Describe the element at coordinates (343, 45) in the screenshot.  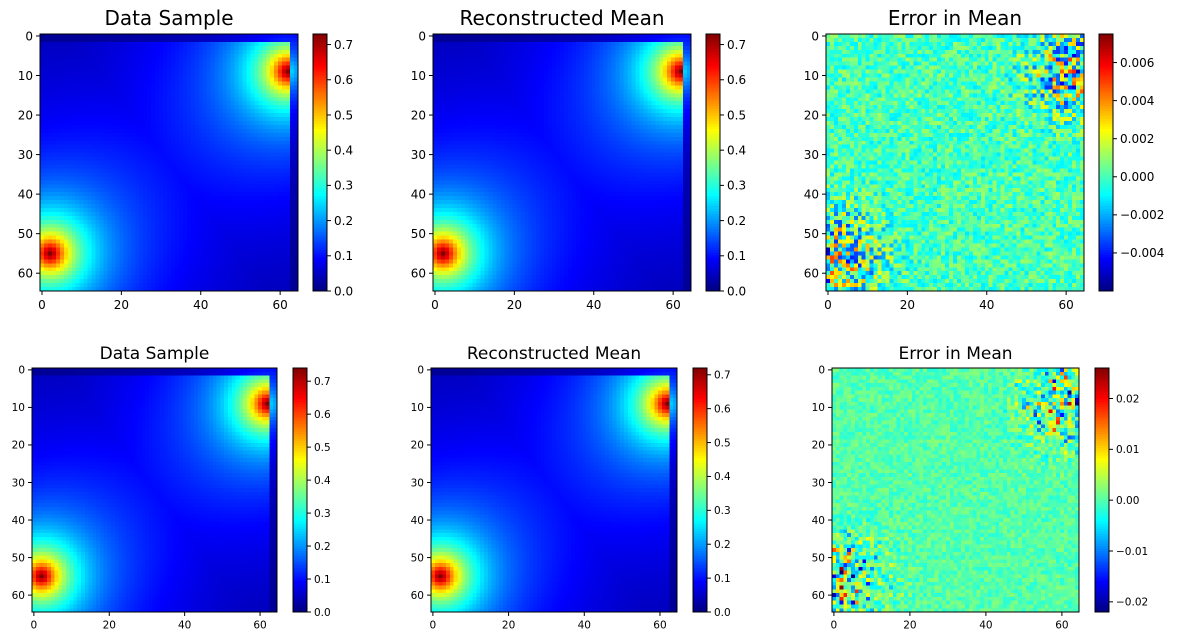
I see `colorbar-tick-label: 0.7` at that location.